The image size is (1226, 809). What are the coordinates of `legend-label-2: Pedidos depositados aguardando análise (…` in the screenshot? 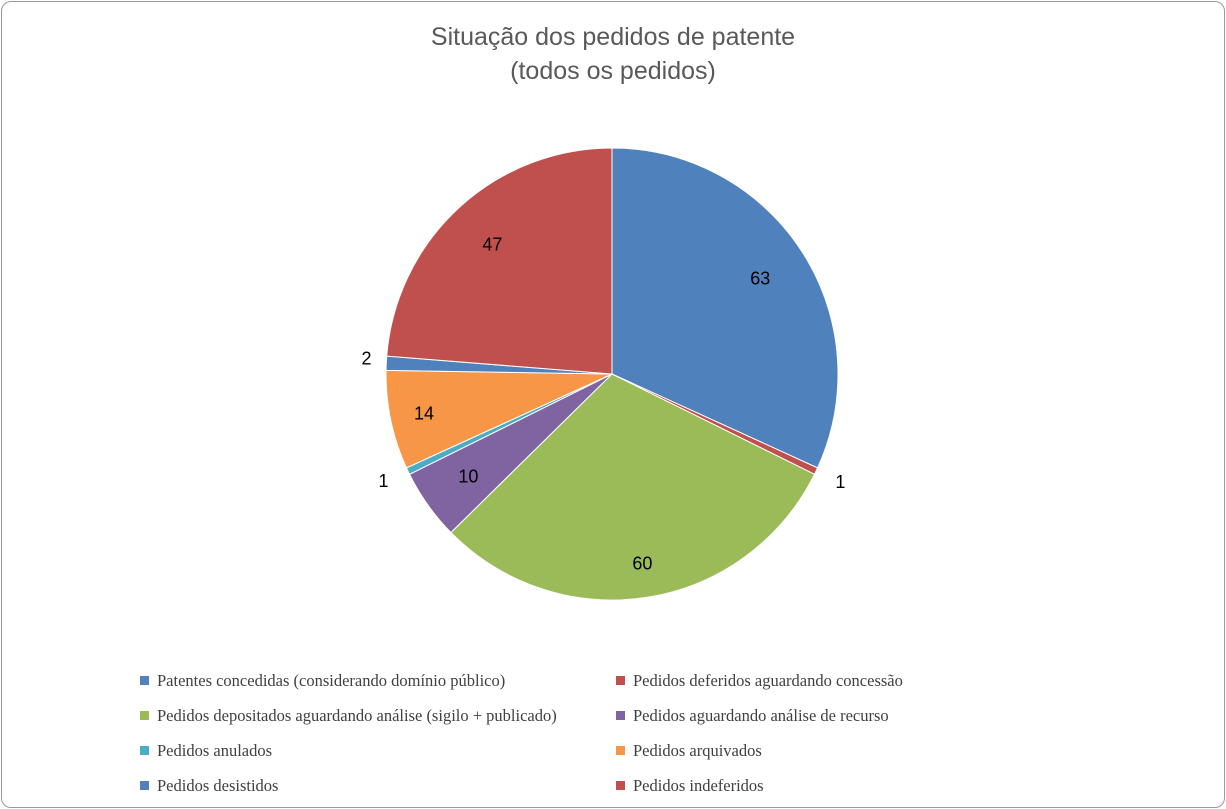 It's located at (357, 715).